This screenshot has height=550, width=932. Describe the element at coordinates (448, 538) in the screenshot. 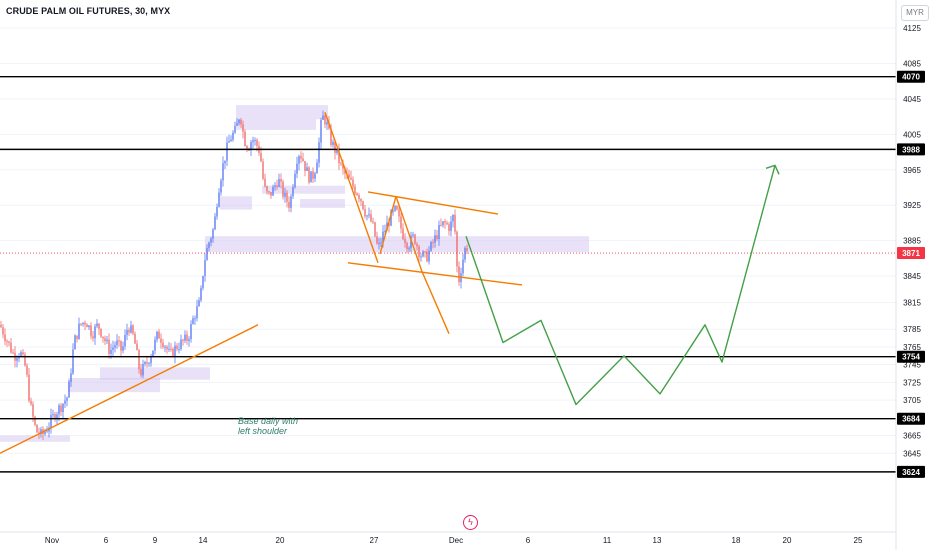

I see `time-axis: Nov 6 9 14 20 27 Dec 6 11 13 18 20 25` at that location.